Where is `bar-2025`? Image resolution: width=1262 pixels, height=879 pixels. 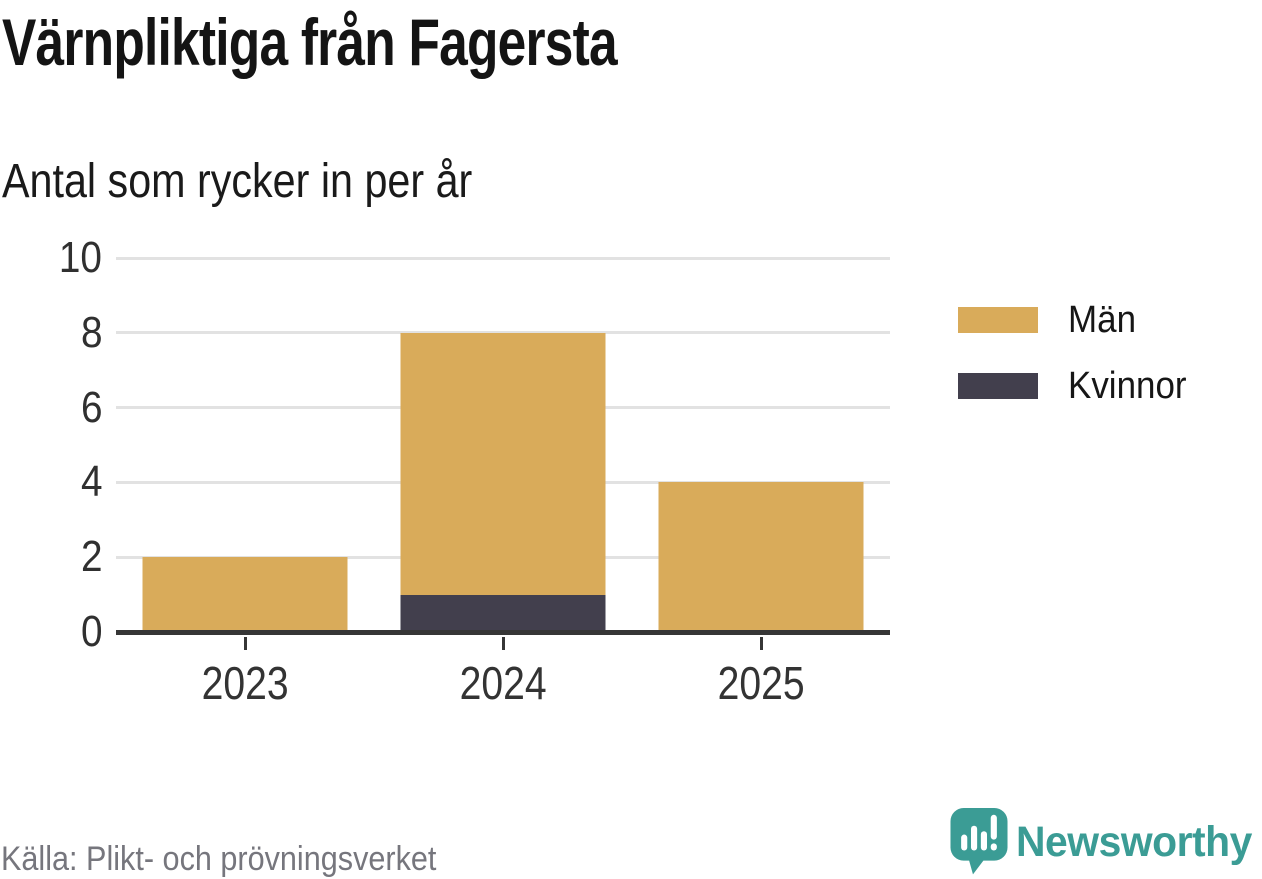 bar-2025 is located at coordinates (761, 557).